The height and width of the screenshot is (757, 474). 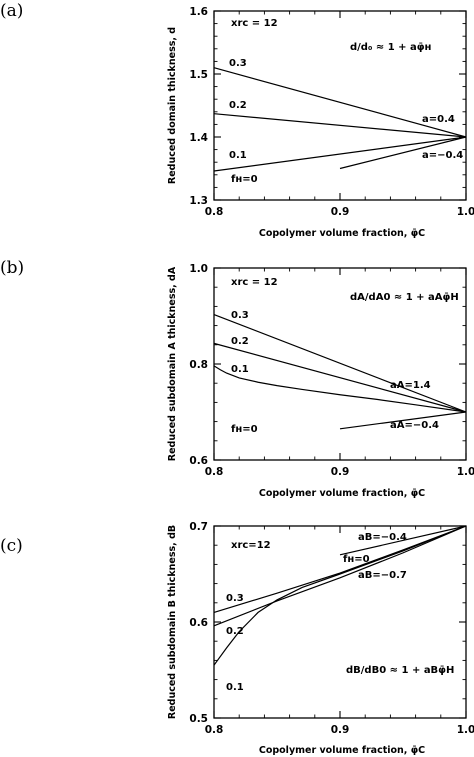 What do you see at coordinates (382, 537) in the screenshot?
I see `panel-c-a-upper-label: aB=−0.4` at bounding box center [382, 537].